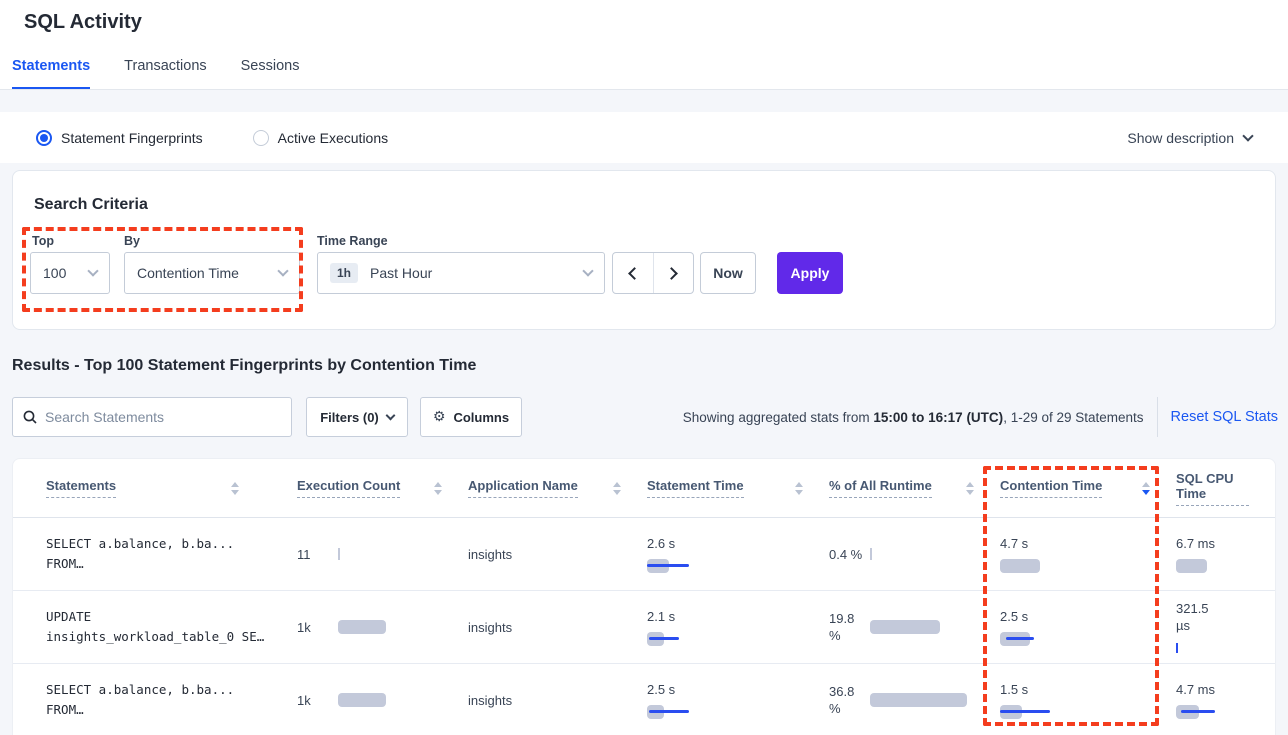  Describe the element at coordinates (70, 273) in the screenshot. I see `top-select: 100` at that location.